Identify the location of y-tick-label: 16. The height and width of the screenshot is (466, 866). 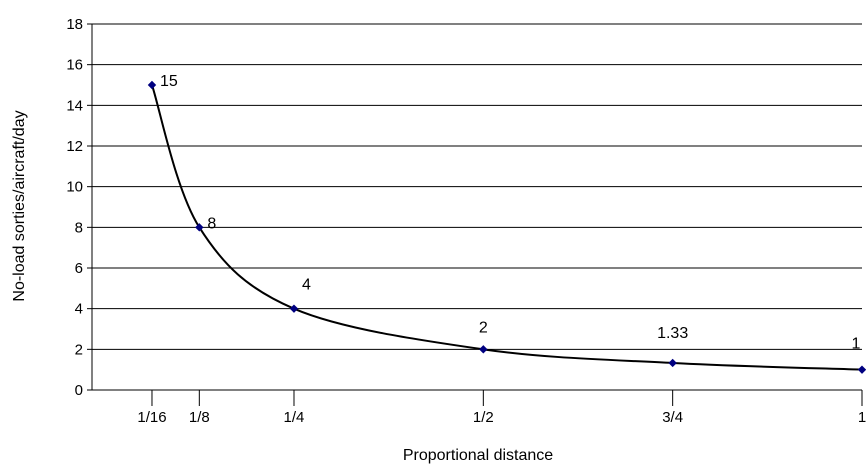
(74, 65).